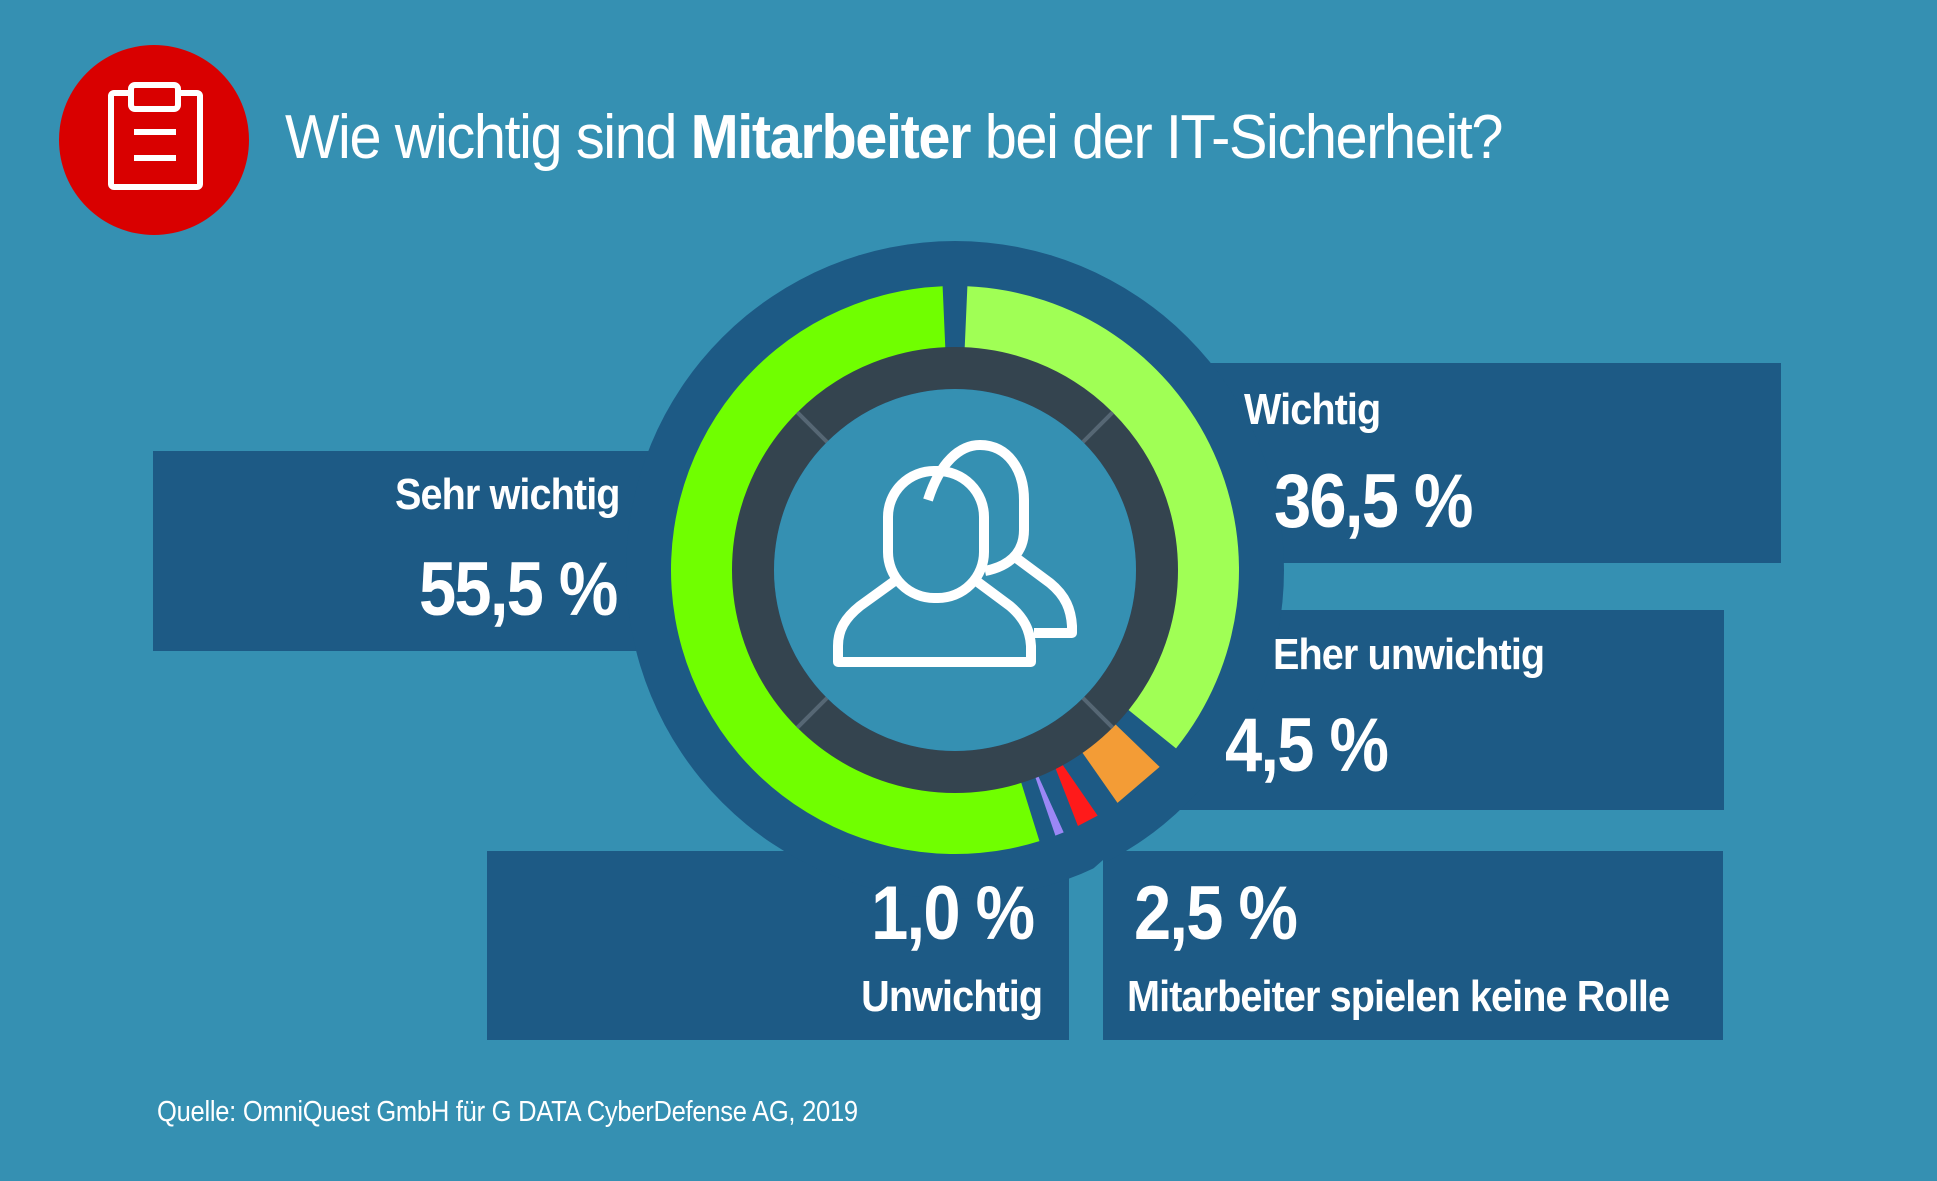 This screenshot has height=1181, width=1937. Describe the element at coordinates (1086, 950) in the screenshot. I see `panel-gap-bottom` at that location.